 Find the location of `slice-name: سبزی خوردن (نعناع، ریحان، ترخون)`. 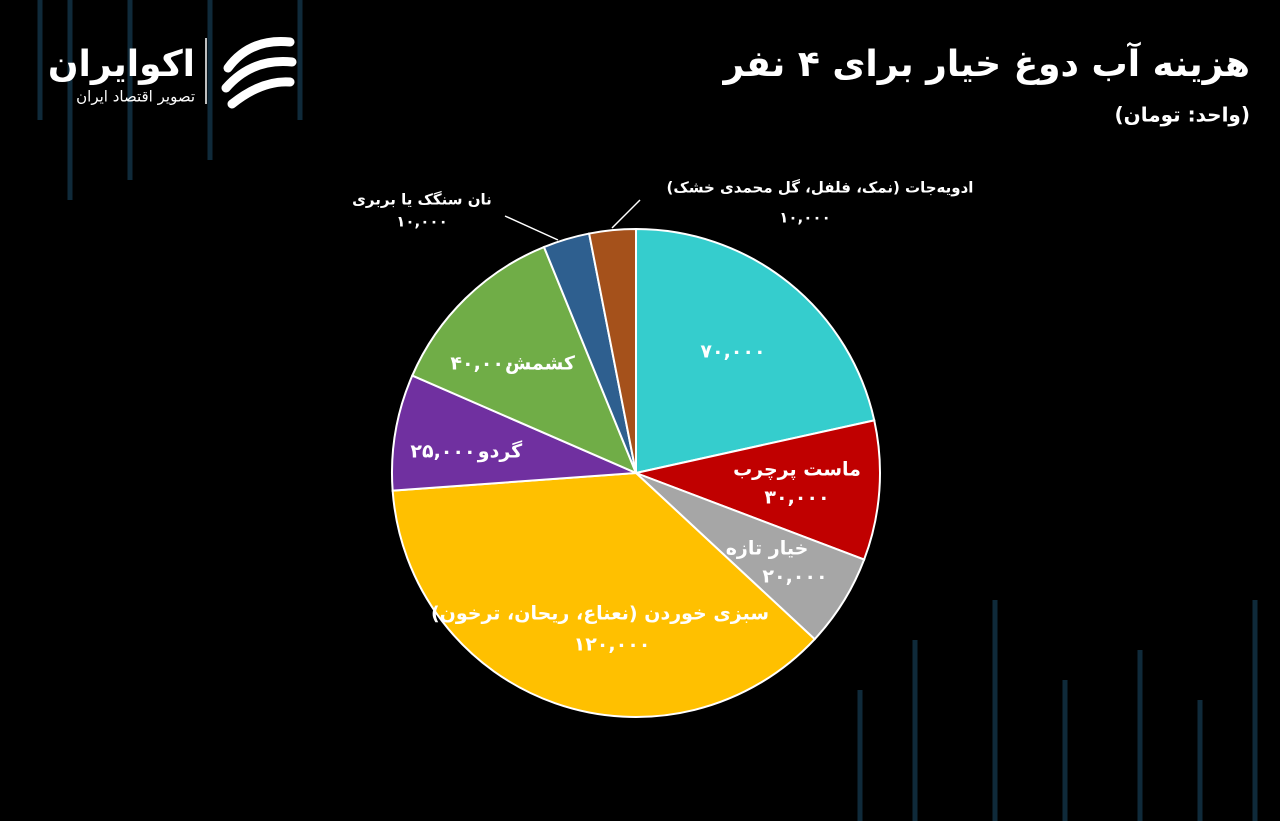

slice-name: سبزی خوردن (نعناع، ریحان، ترخون) is located at coordinates (600, 614).